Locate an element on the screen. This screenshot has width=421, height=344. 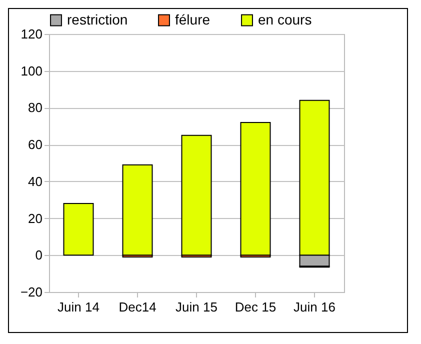
y-tick-label: −20 is located at coordinates (31, 292).